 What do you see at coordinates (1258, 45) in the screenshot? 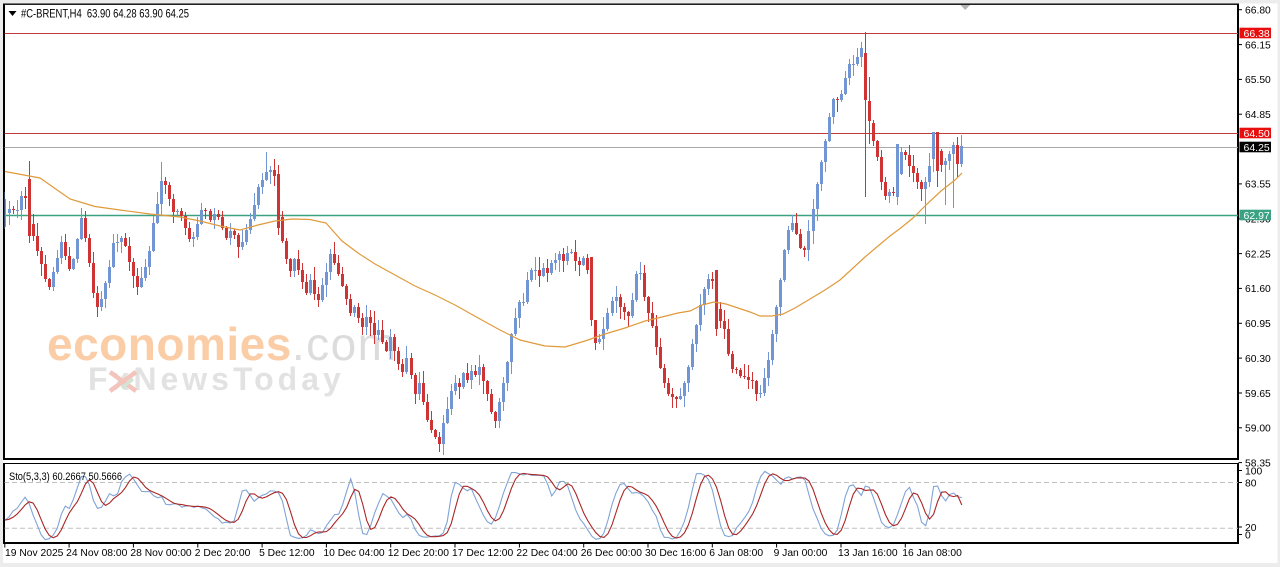
I see `svg-text: 66.15` at bounding box center [1258, 45].